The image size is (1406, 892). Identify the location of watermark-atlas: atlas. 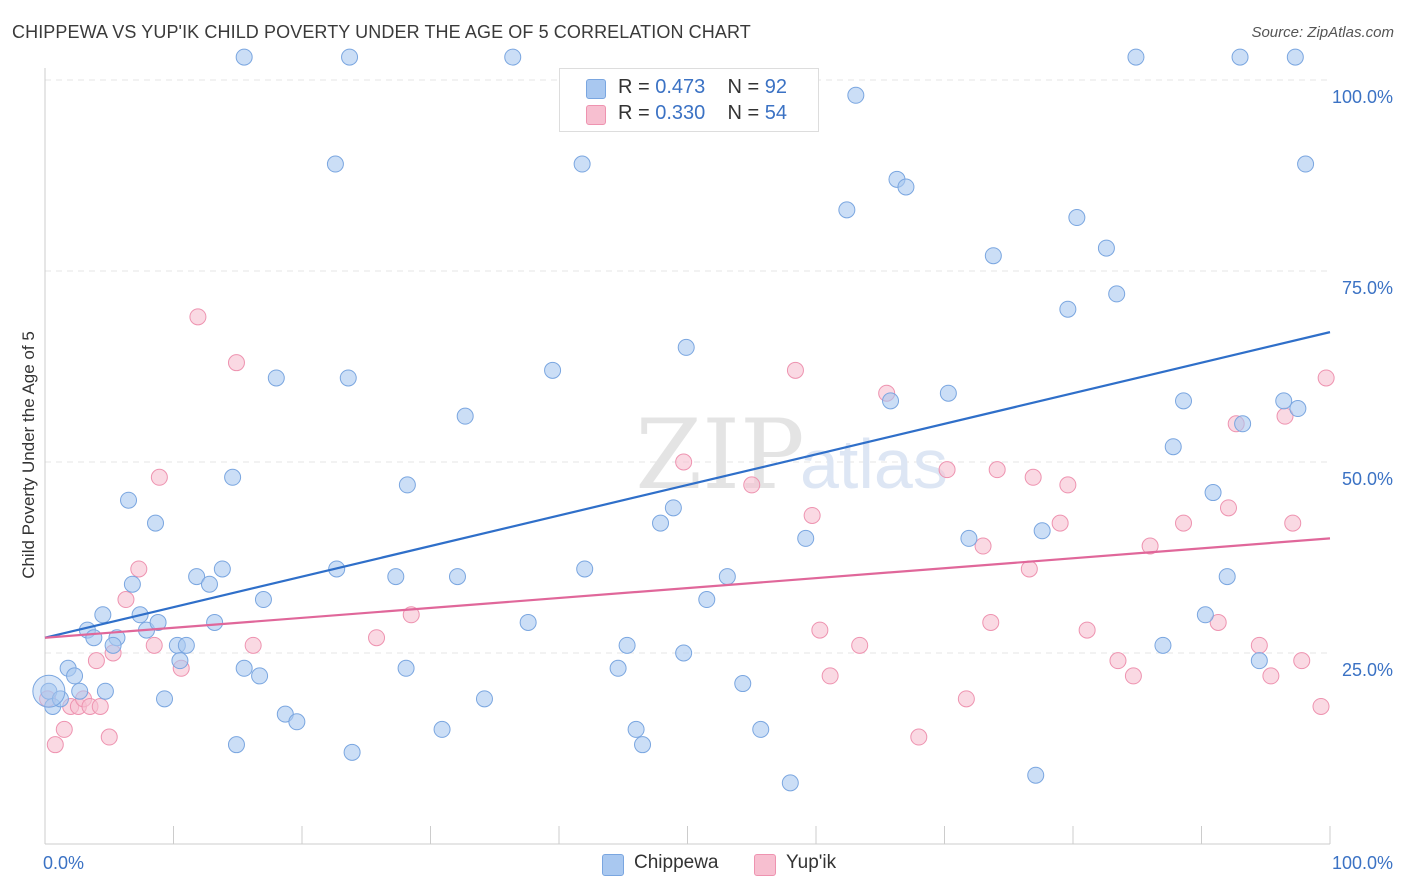
(874, 464).